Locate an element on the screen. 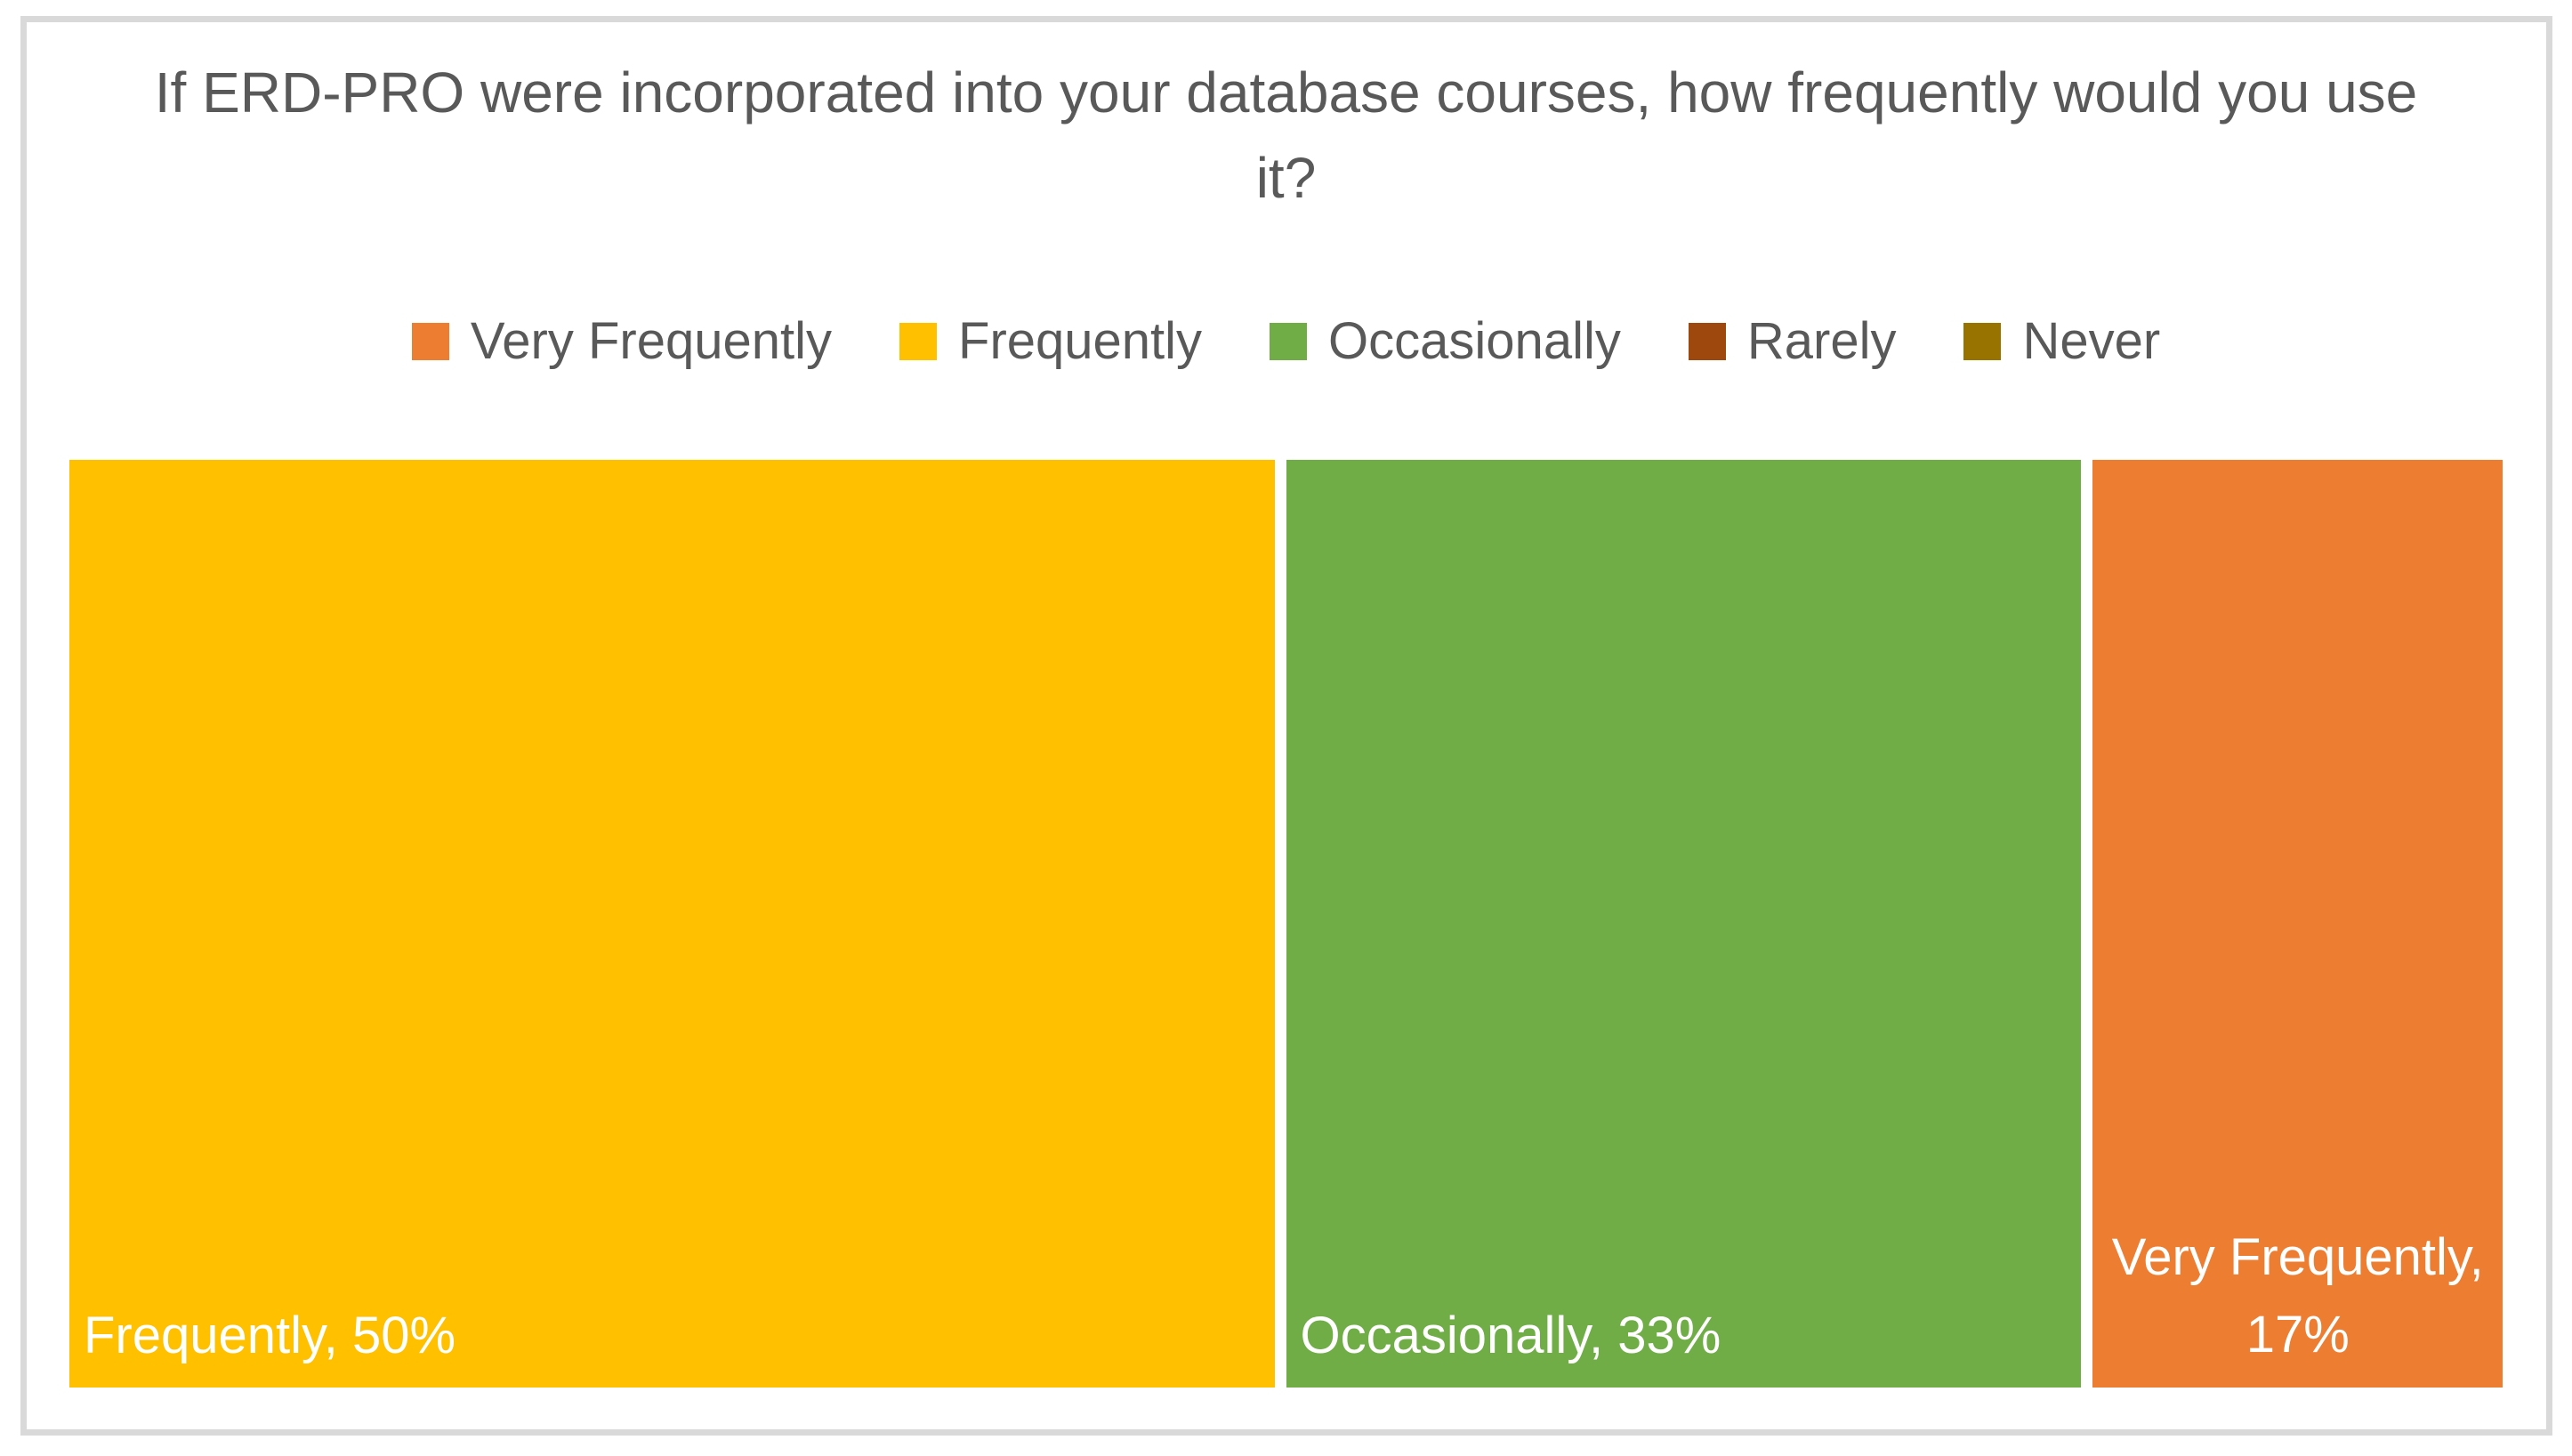 The height and width of the screenshot is (1456, 2572). legend-item-never: Never is located at coordinates (2061, 341).